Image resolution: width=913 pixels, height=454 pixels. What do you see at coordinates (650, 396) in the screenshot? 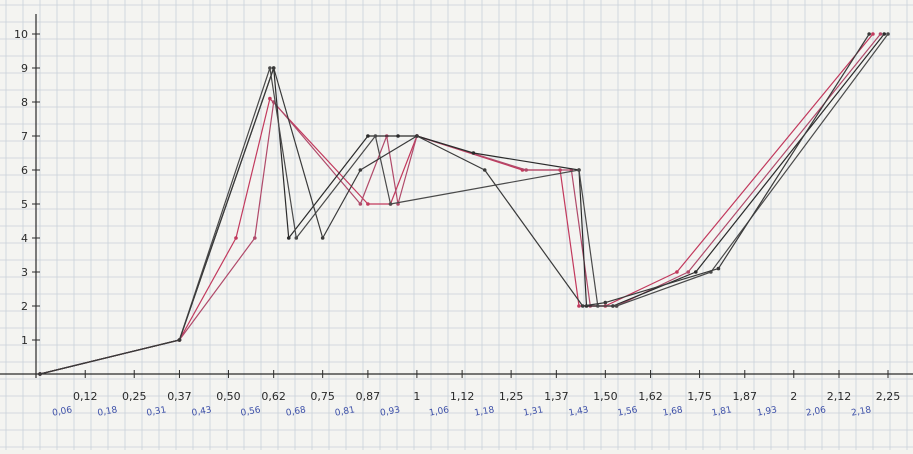
I see `x-tick-label: 1,62` at bounding box center [650, 396].